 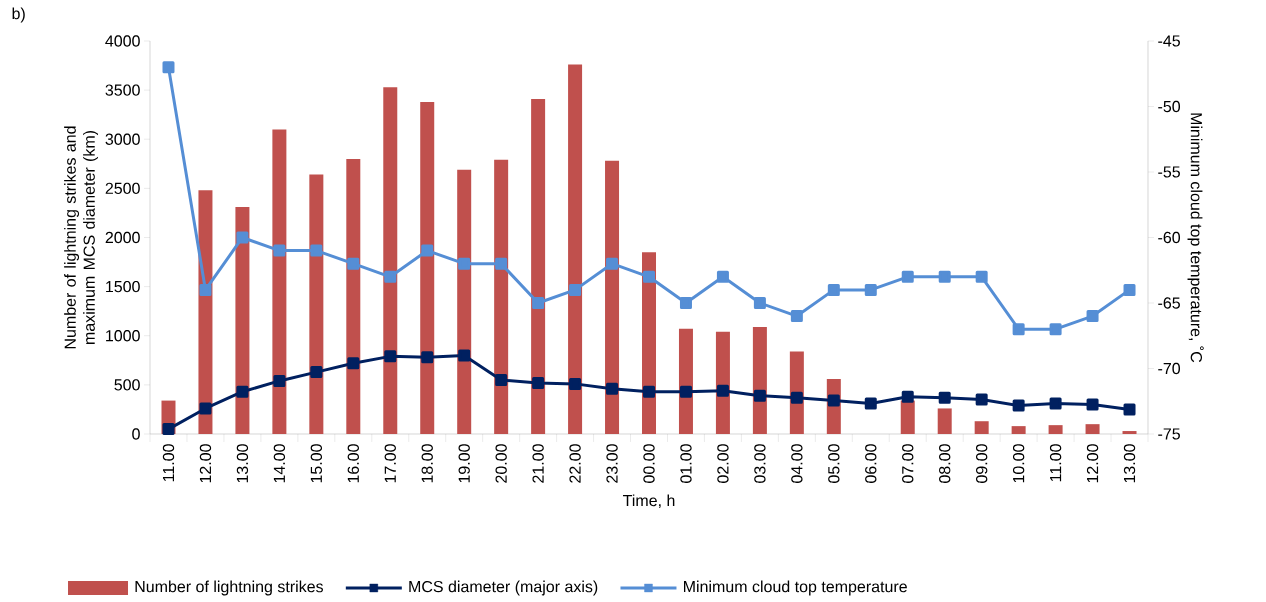 What do you see at coordinates (648, 501) in the screenshot?
I see `x-axis-title: Time, h` at bounding box center [648, 501].